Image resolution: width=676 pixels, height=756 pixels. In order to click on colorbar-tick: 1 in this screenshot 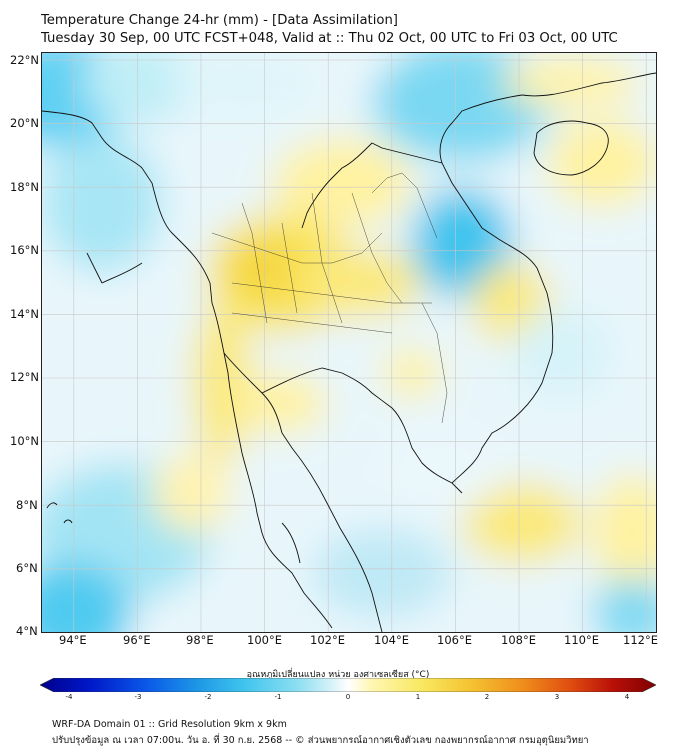, I will do `click(418, 697)`.